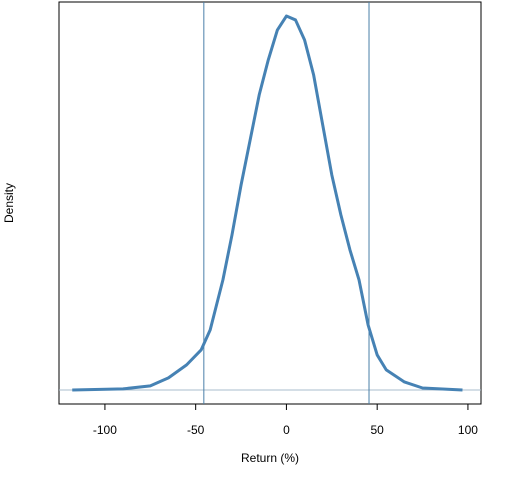  Describe the element at coordinates (377, 430) in the screenshot. I see `x-tick-label: 50` at that location.